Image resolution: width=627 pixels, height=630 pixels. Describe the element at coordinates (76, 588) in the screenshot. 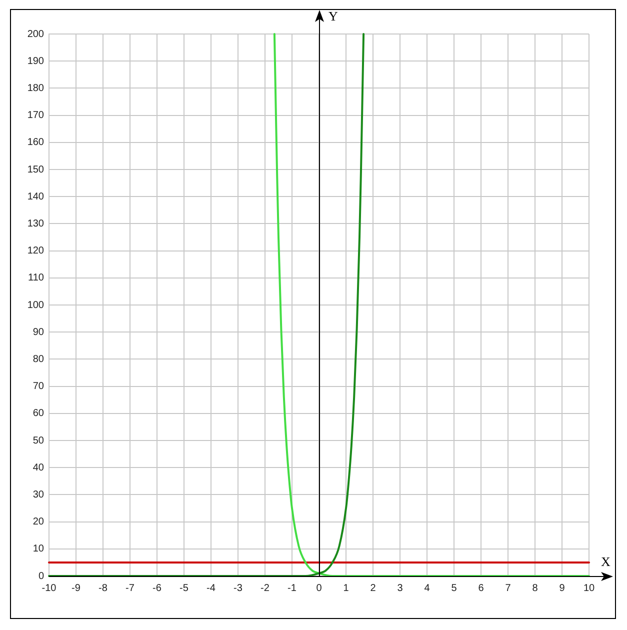

I see `x-tick-label: -9` at that location.